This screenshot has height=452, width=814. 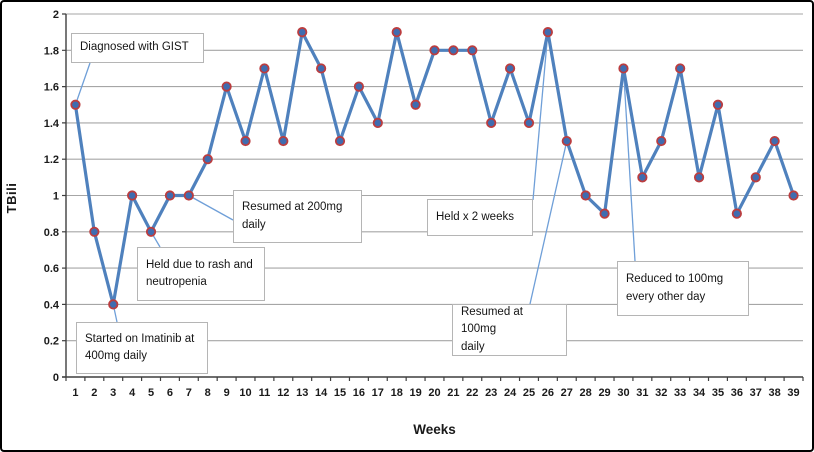 What do you see at coordinates (283, 393) in the screenshot?
I see `x-tick-label: 12` at bounding box center [283, 393].